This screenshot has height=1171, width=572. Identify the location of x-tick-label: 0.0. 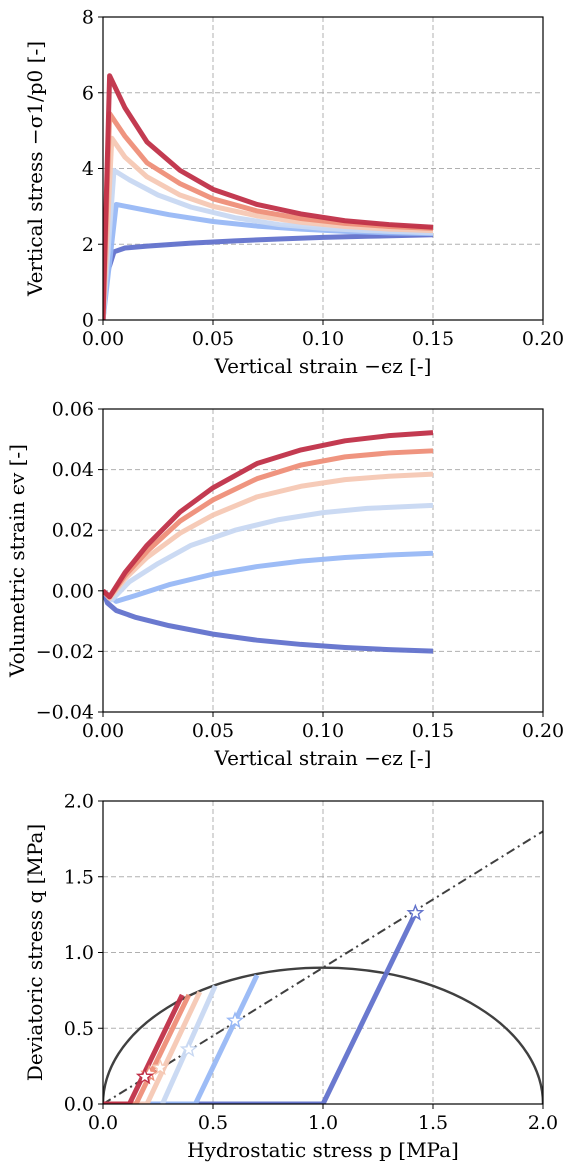
(103, 1123).